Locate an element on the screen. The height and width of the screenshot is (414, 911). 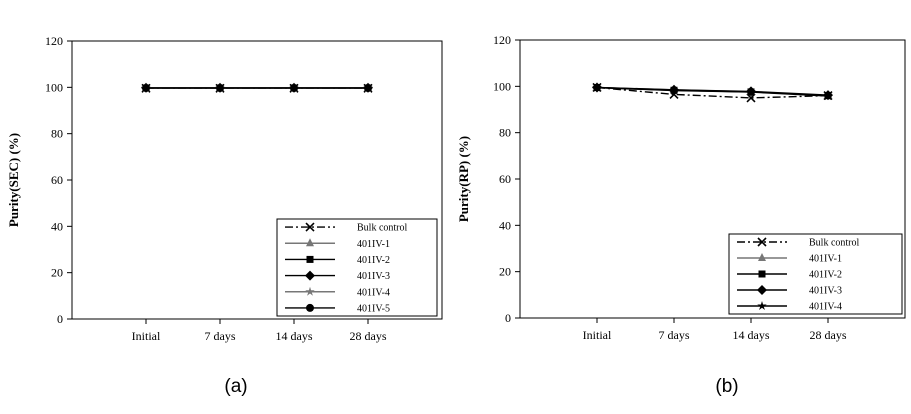
chart1-ytick-label-4: 80 is located at coordinates (57, 134).